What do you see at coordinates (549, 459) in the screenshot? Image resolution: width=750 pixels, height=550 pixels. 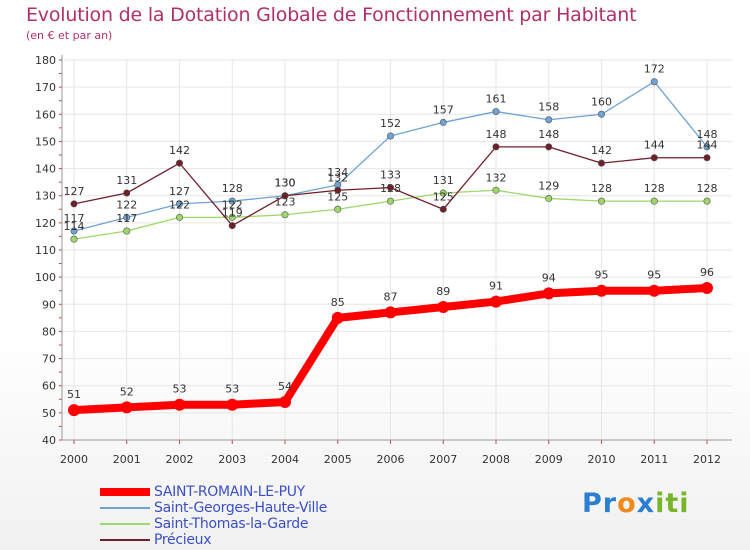 I see `x-tick-label: 2009` at bounding box center [549, 459].